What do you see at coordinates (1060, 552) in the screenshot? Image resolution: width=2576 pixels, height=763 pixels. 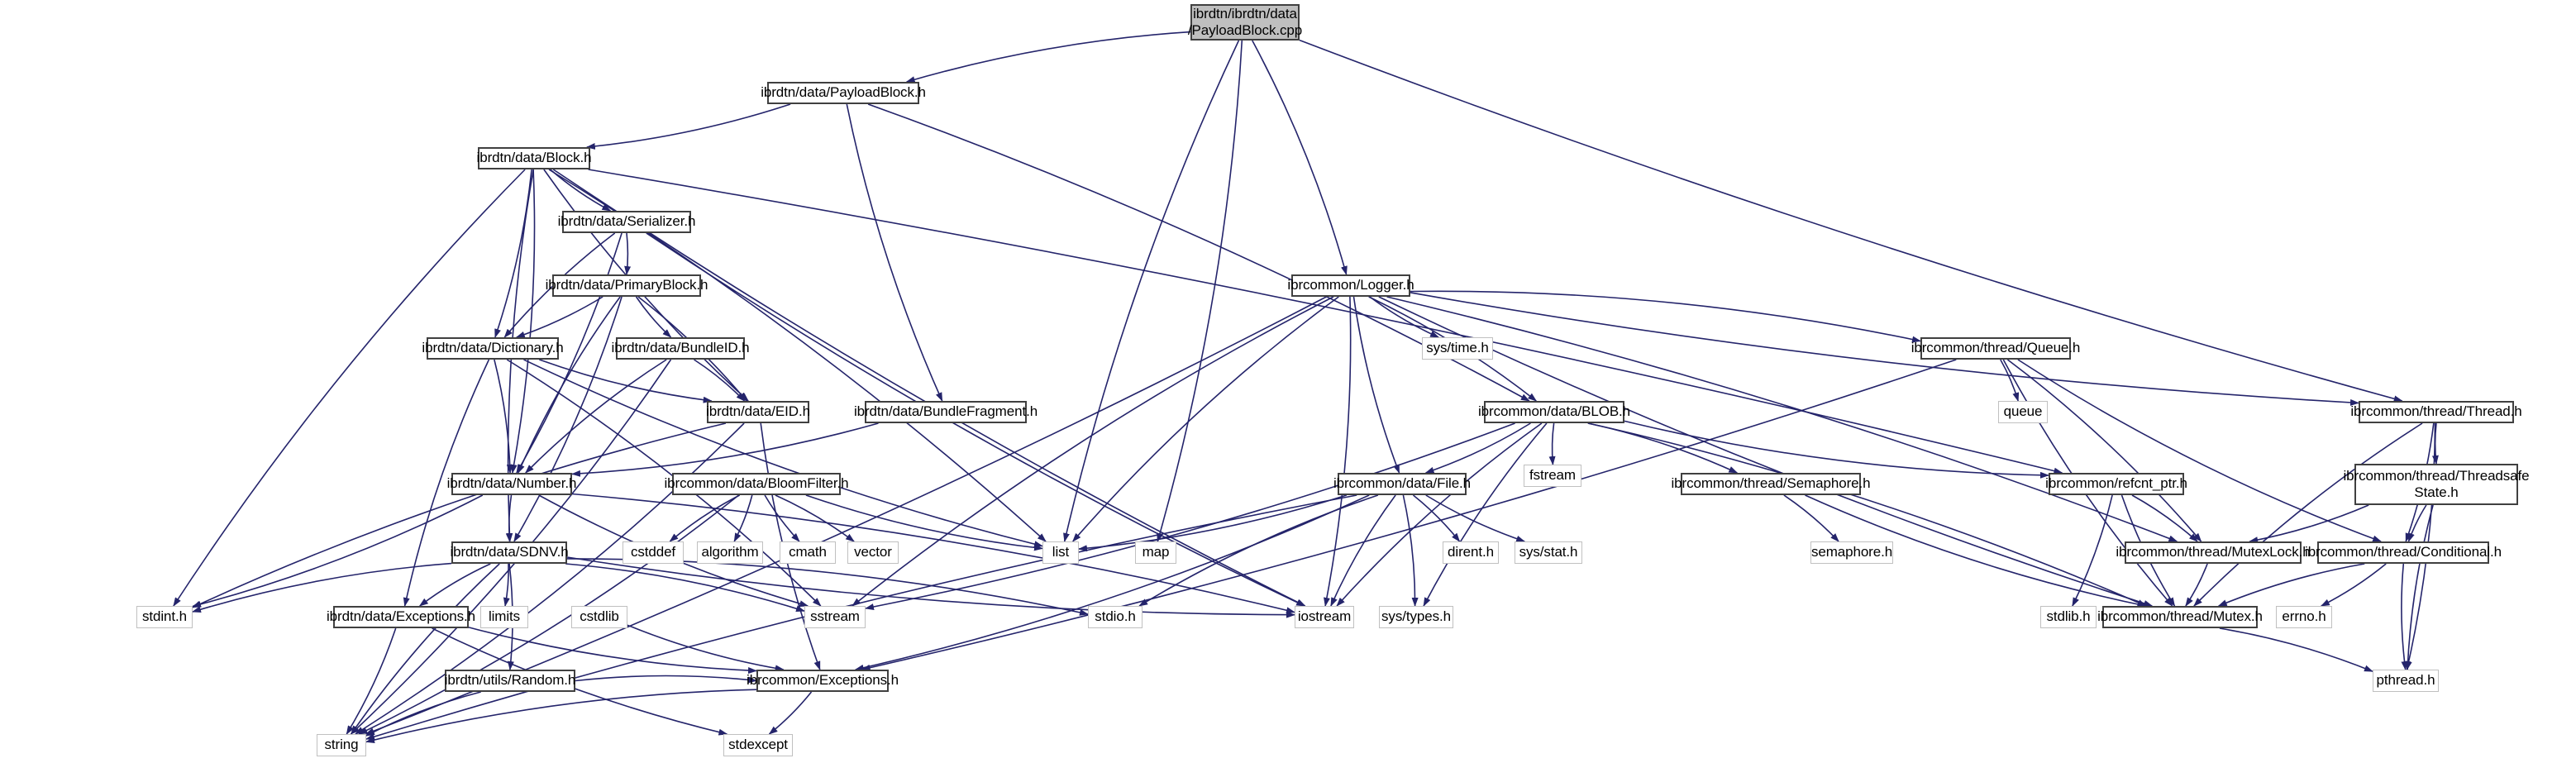 I see `graph-node-list: list` at bounding box center [1060, 552].